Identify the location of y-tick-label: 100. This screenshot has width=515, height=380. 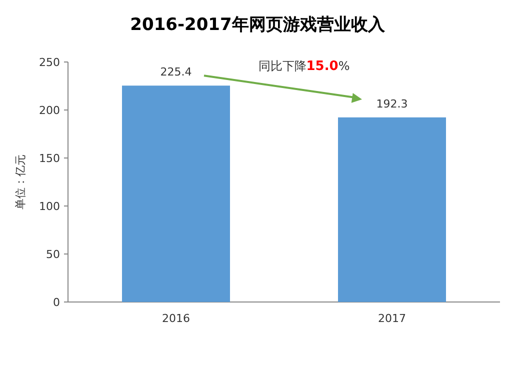
(49, 206).